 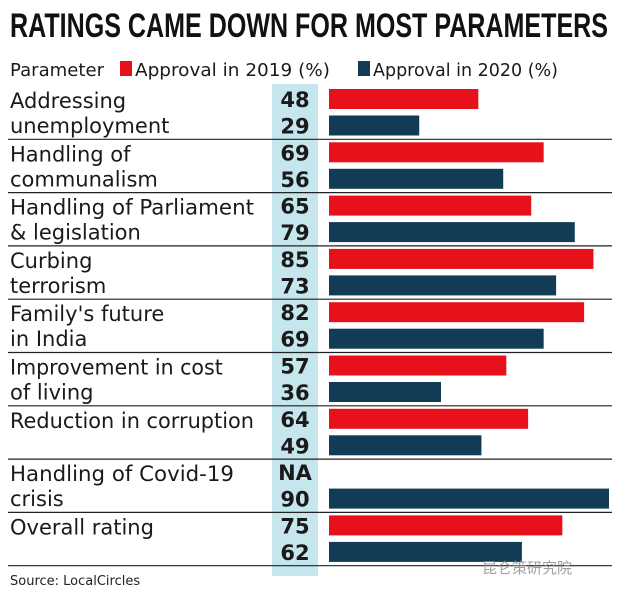 What do you see at coordinates (364, 68) in the screenshot?
I see `legend-swatch-2020` at bounding box center [364, 68].